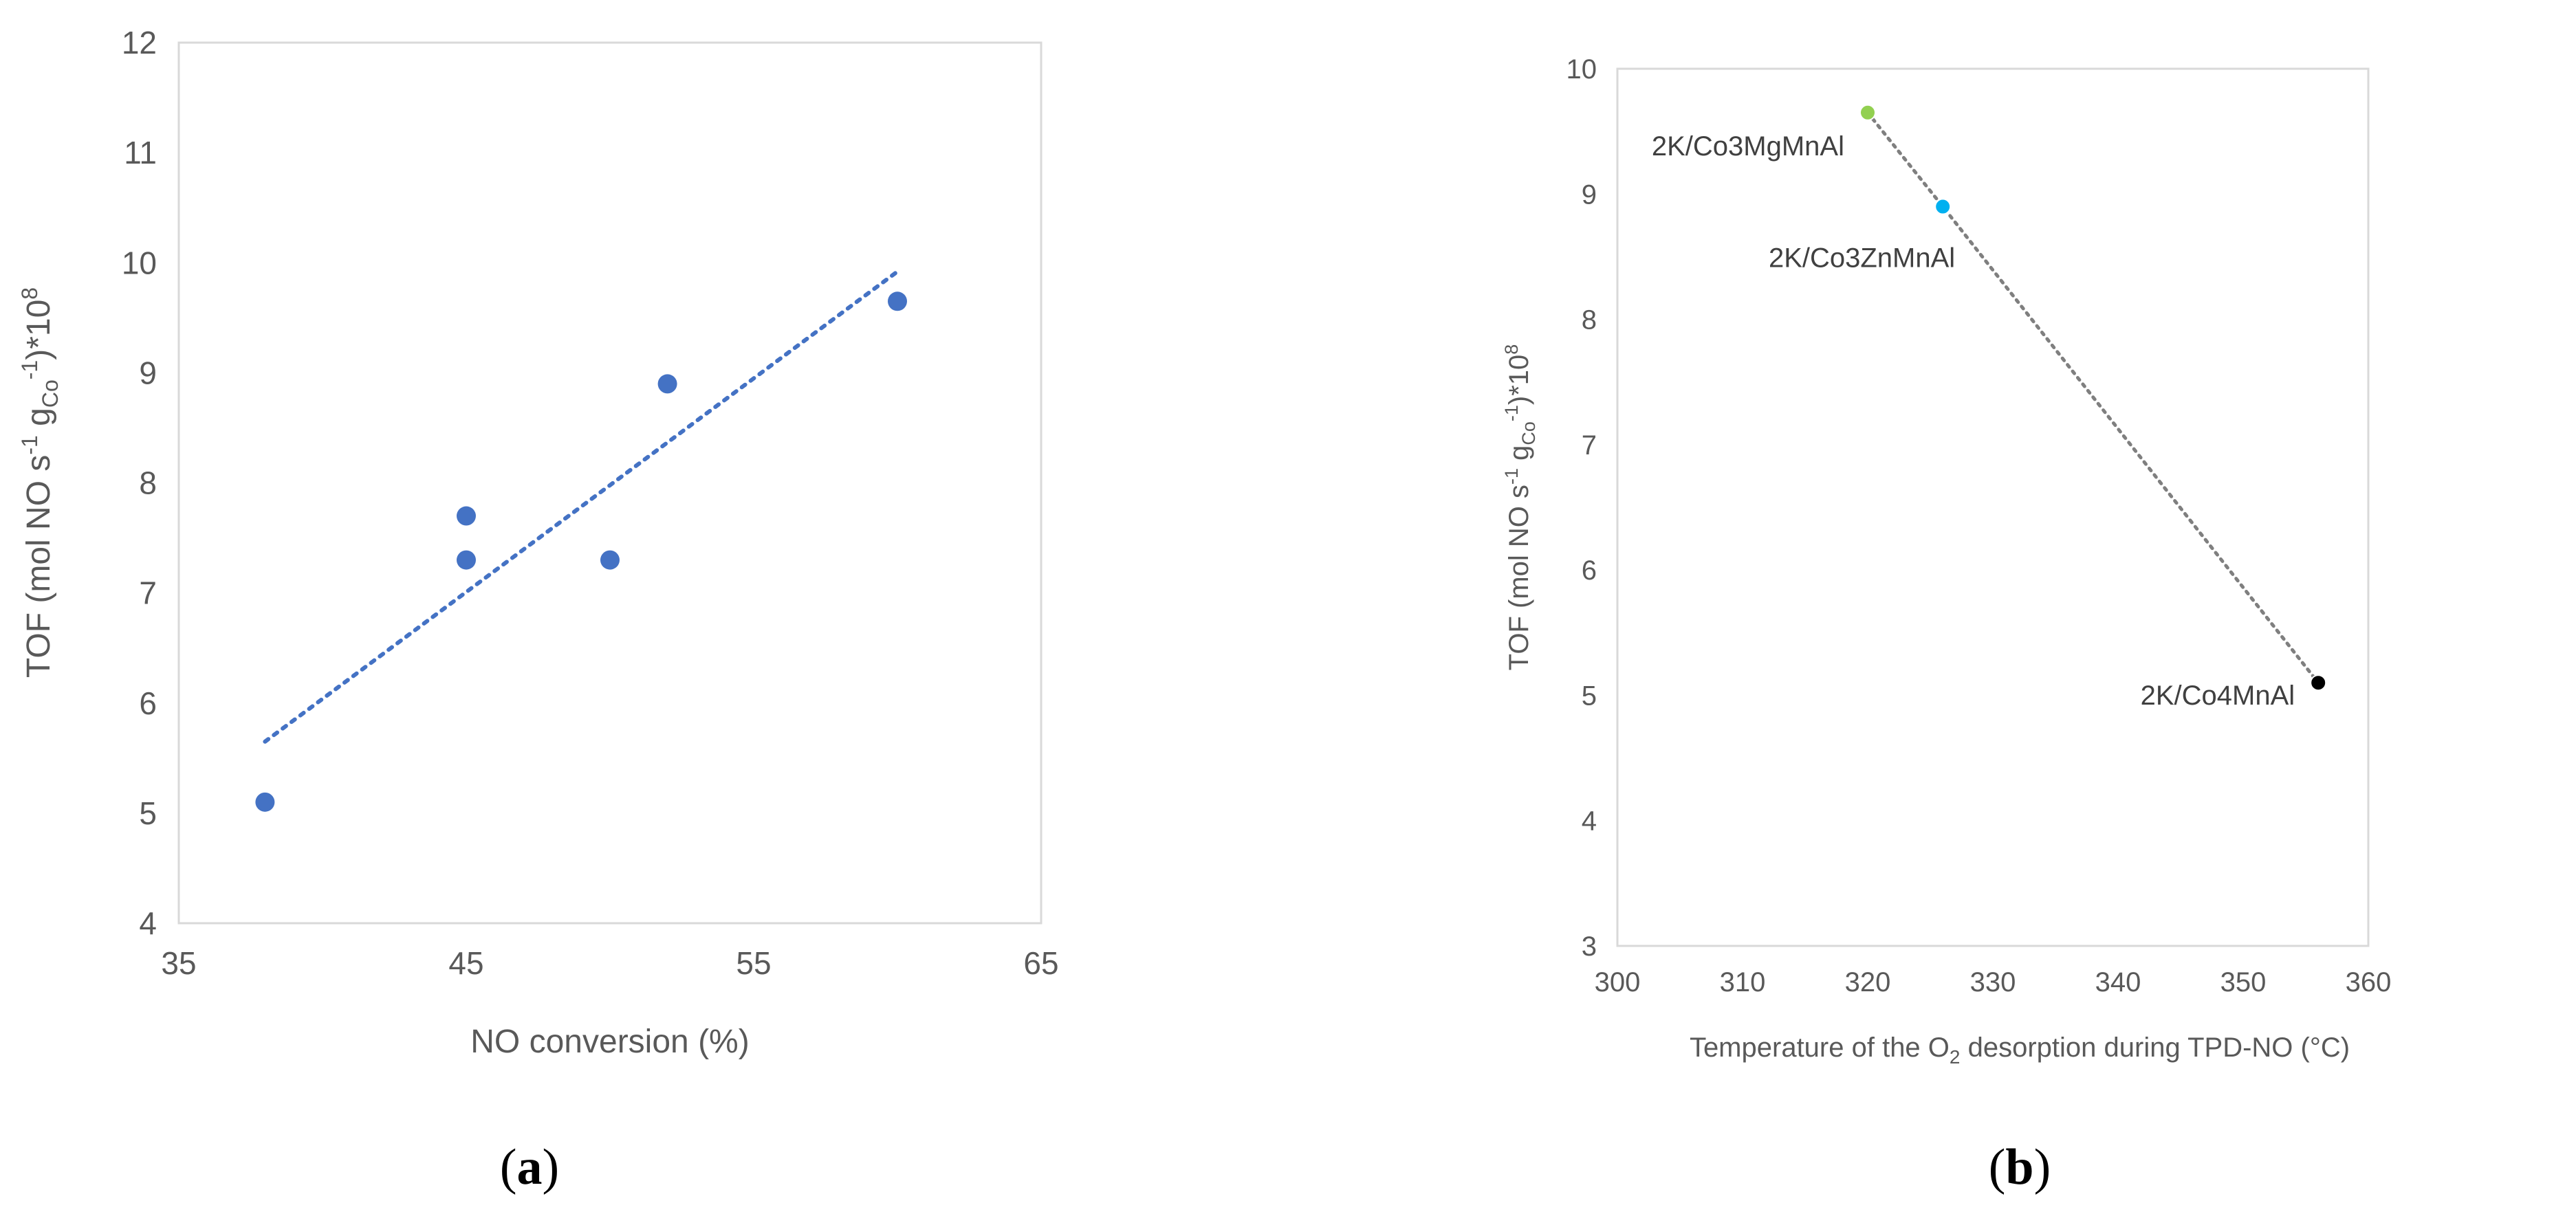 The height and width of the screenshot is (1214, 2576). What do you see at coordinates (2243, 982) in the screenshot?
I see `chart-b-x-tick-label: 350` at bounding box center [2243, 982].